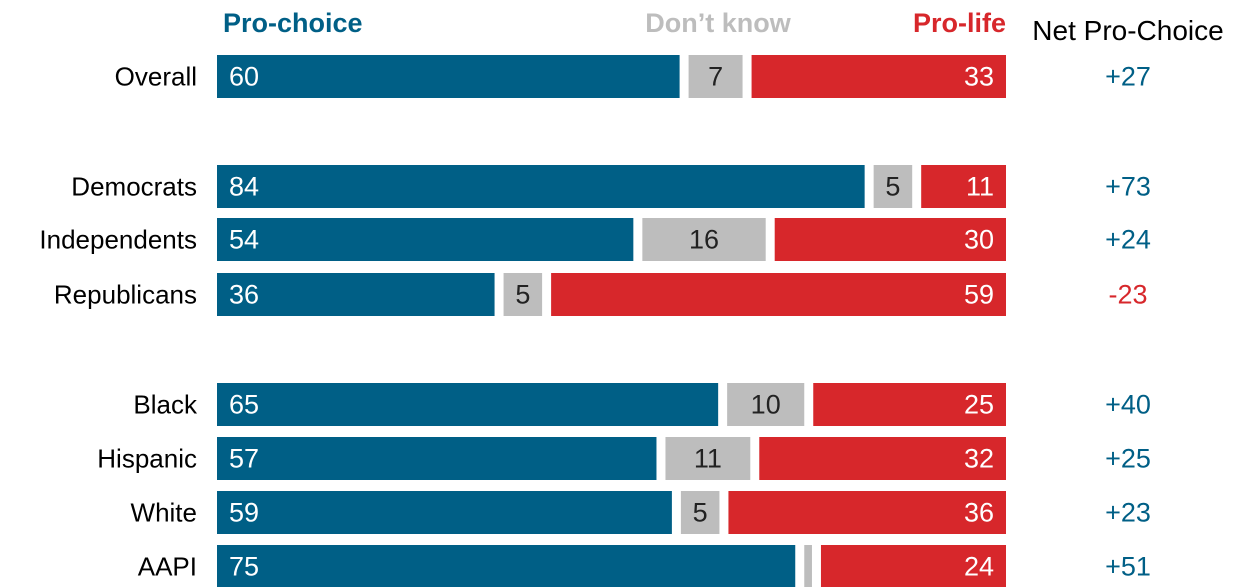 The height and width of the screenshot is (587, 1242). What do you see at coordinates (167, 567) in the screenshot?
I see `row-label-aapi: AAPI` at bounding box center [167, 567].